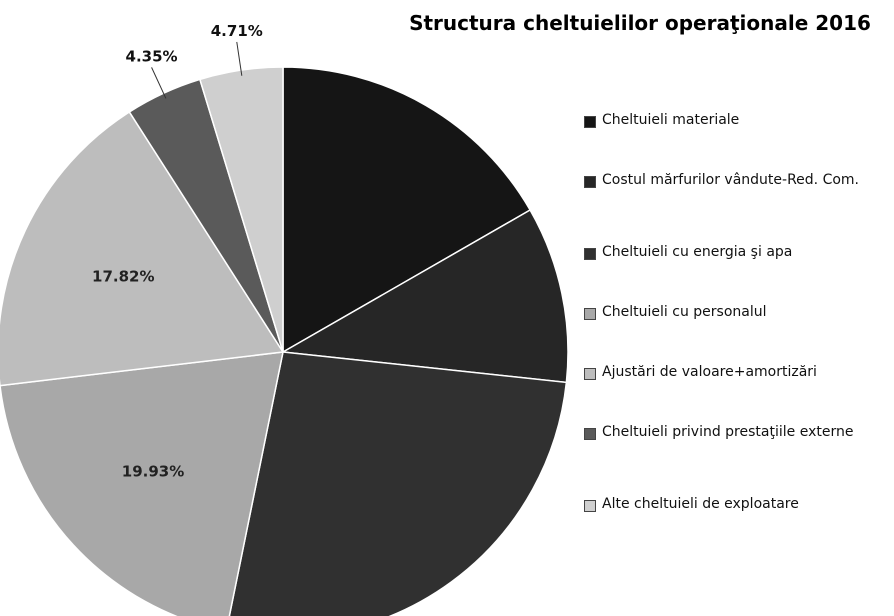  What do you see at coordinates (730, 180) in the screenshot?
I see `legend-label: Costul mărfurilor vândute-Red. Com.` at bounding box center [730, 180].